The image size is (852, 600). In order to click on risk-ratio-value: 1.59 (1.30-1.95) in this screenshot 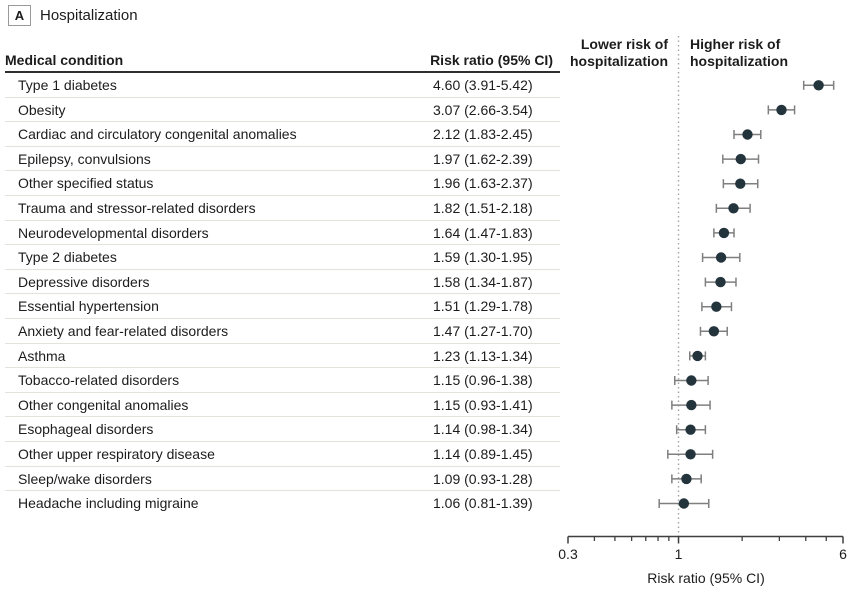, I will do `click(483, 257)`.